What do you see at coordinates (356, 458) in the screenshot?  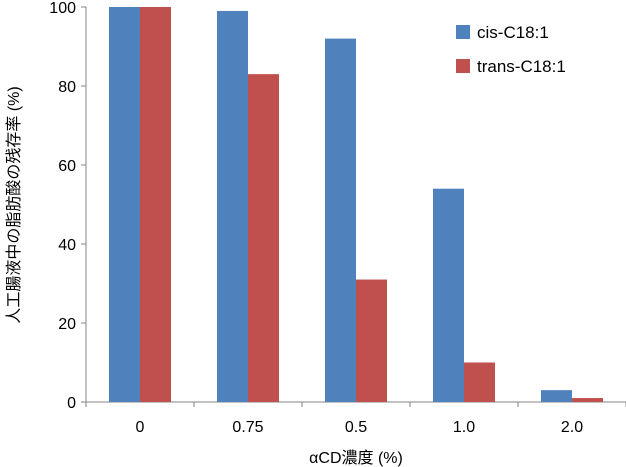 I see `x-axis-title: αCD濃度 (%)` at bounding box center [356, 458].